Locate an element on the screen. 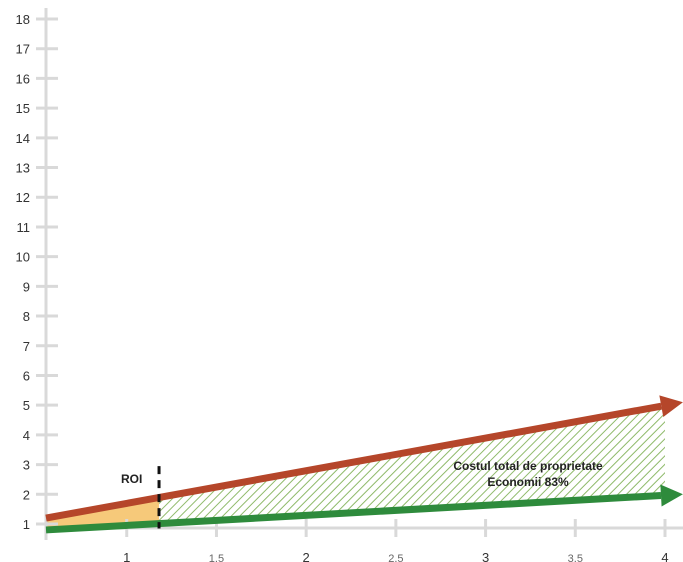  x-tick-label: 3 is located at coordinates (485, 556).